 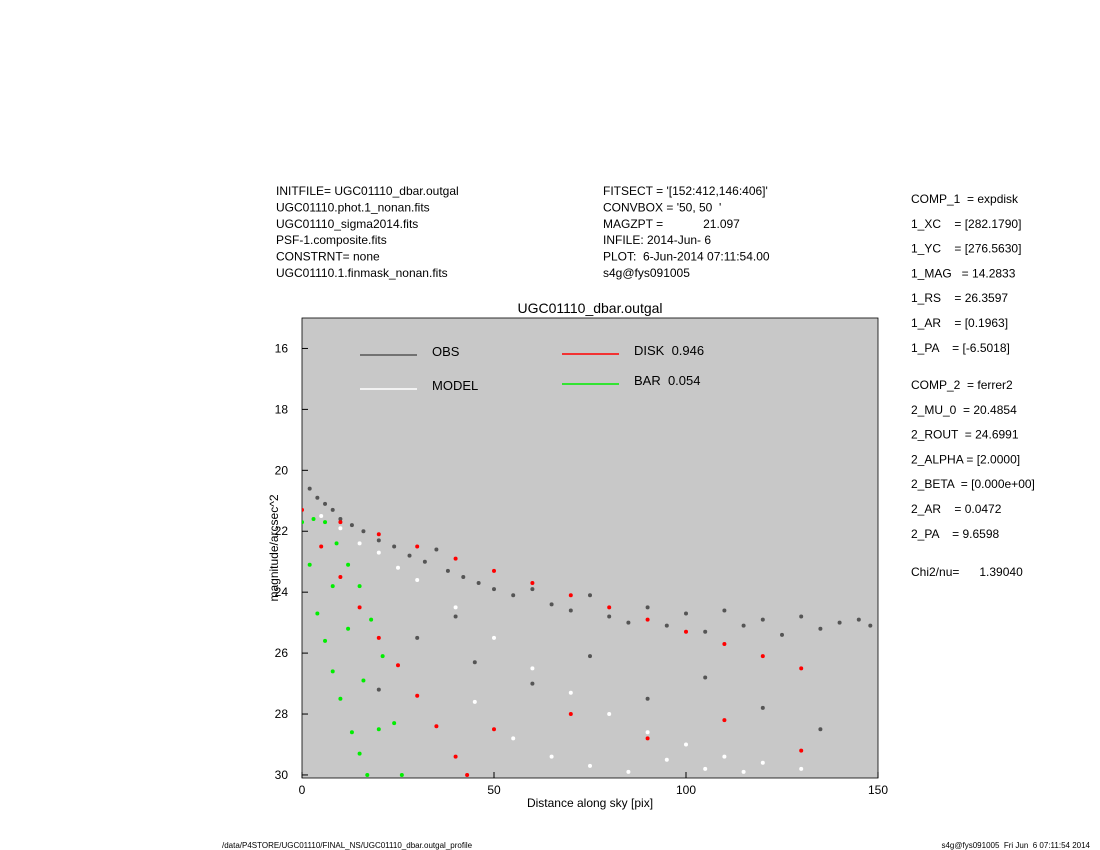 What do you see at coordinates (274, 547) in the screenshot?
I see `y-axis-label: magnitude/arcsec^2` at bounding box center [274, 547].